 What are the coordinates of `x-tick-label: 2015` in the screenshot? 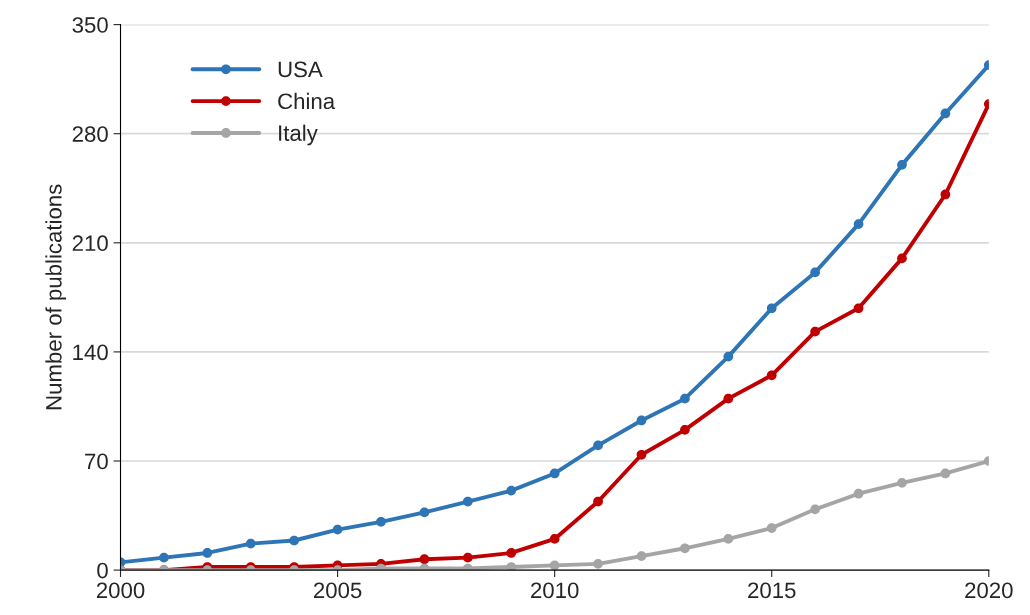 It's located at (772, 590).